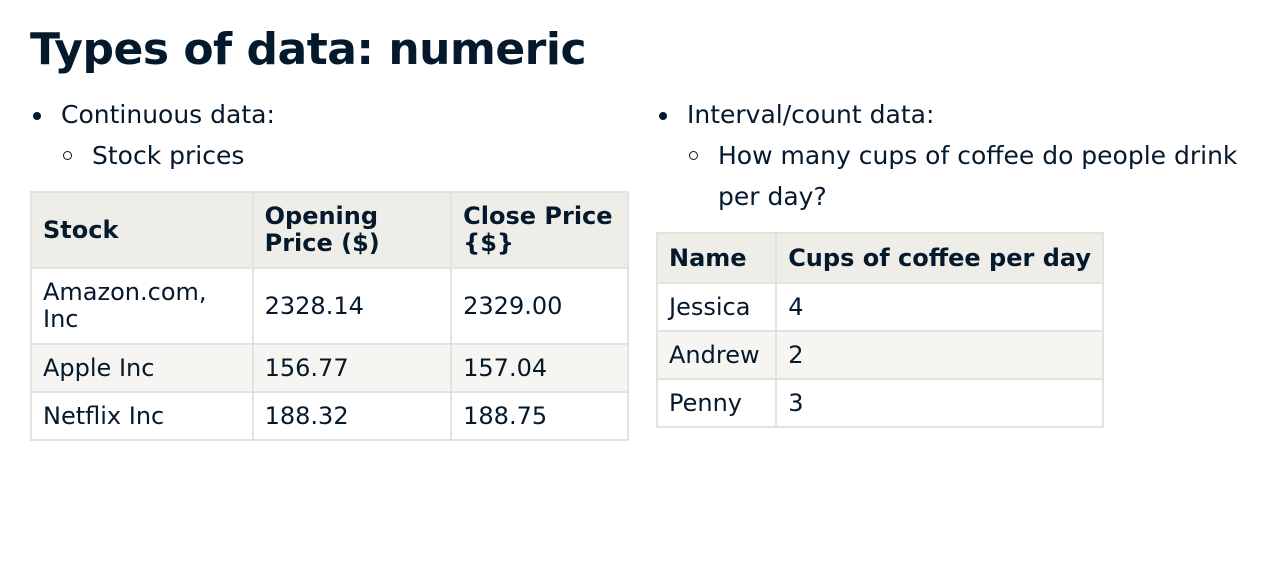 This screenshot has height=571, width=1278. What do you see at coordinates (330, 115) in the screenshot?
I see `continuous-data-bullet: Continuous data:` at bounding box center [330, 115].